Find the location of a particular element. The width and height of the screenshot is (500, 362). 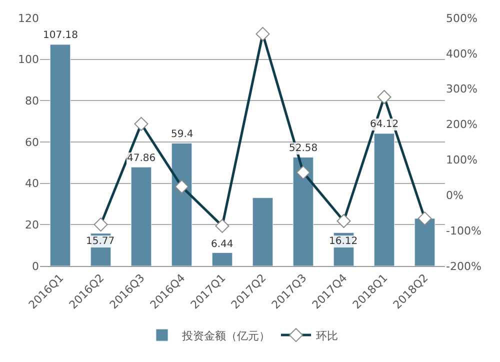

y2-tick-label: 0% is located at coordinates (455, 195).